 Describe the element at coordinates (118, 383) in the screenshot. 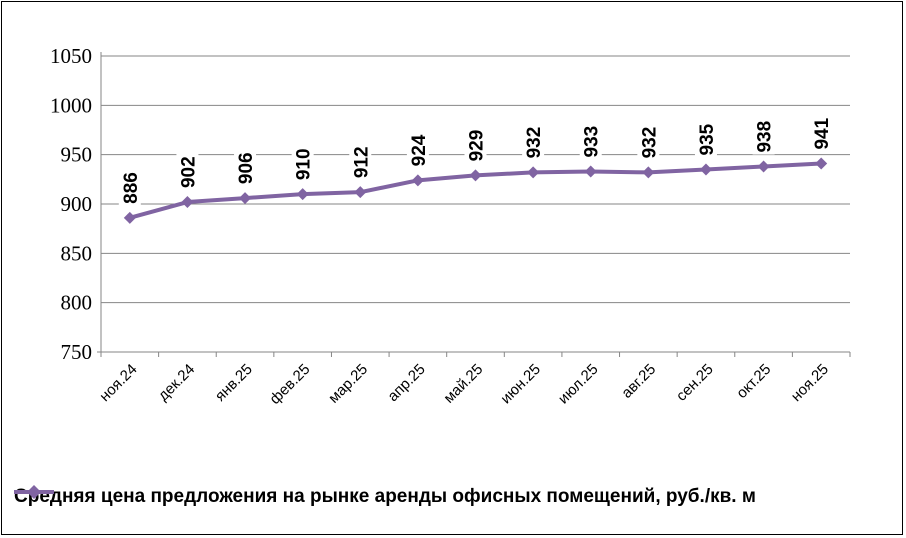

I see `x-tick-label: ноя.24` at that location.